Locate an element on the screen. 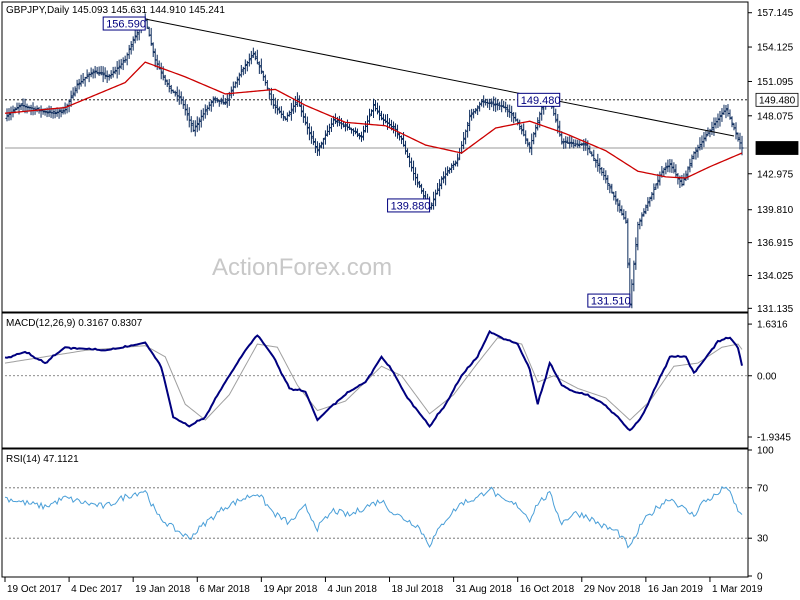  x-tick-label: 18 Jul 2018 is located at coordinates (418, 589).